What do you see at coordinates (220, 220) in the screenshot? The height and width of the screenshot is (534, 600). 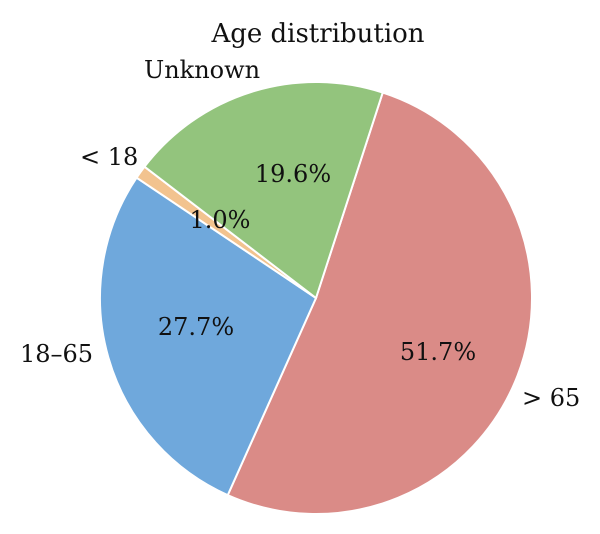 I see `slice-value-label-under-18: 1.0%` at bounding box center [220, 220].